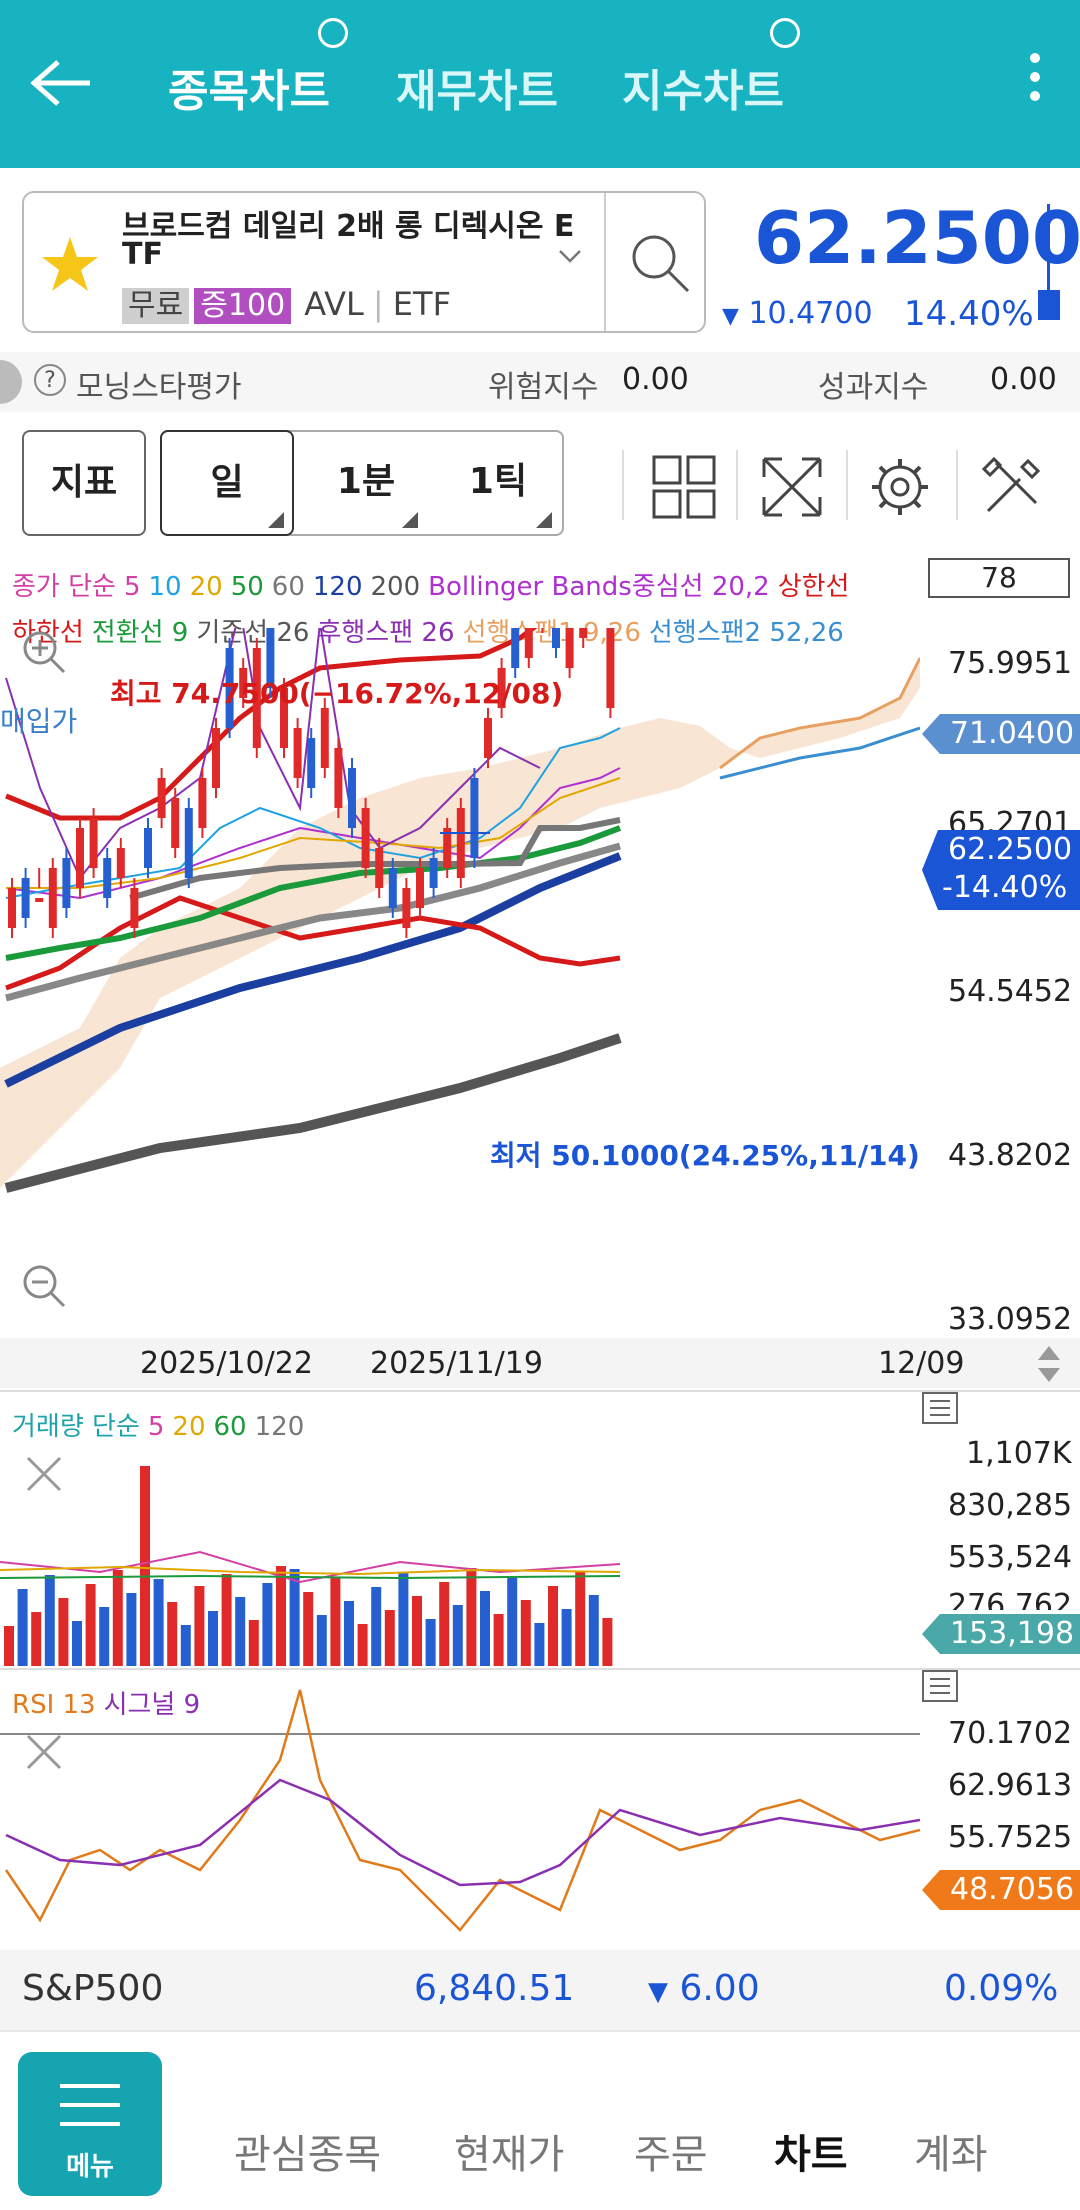 The height and width of the screenshot is (2210, 1080). I want to click on indicator-button: 지표, so click(84, 483).